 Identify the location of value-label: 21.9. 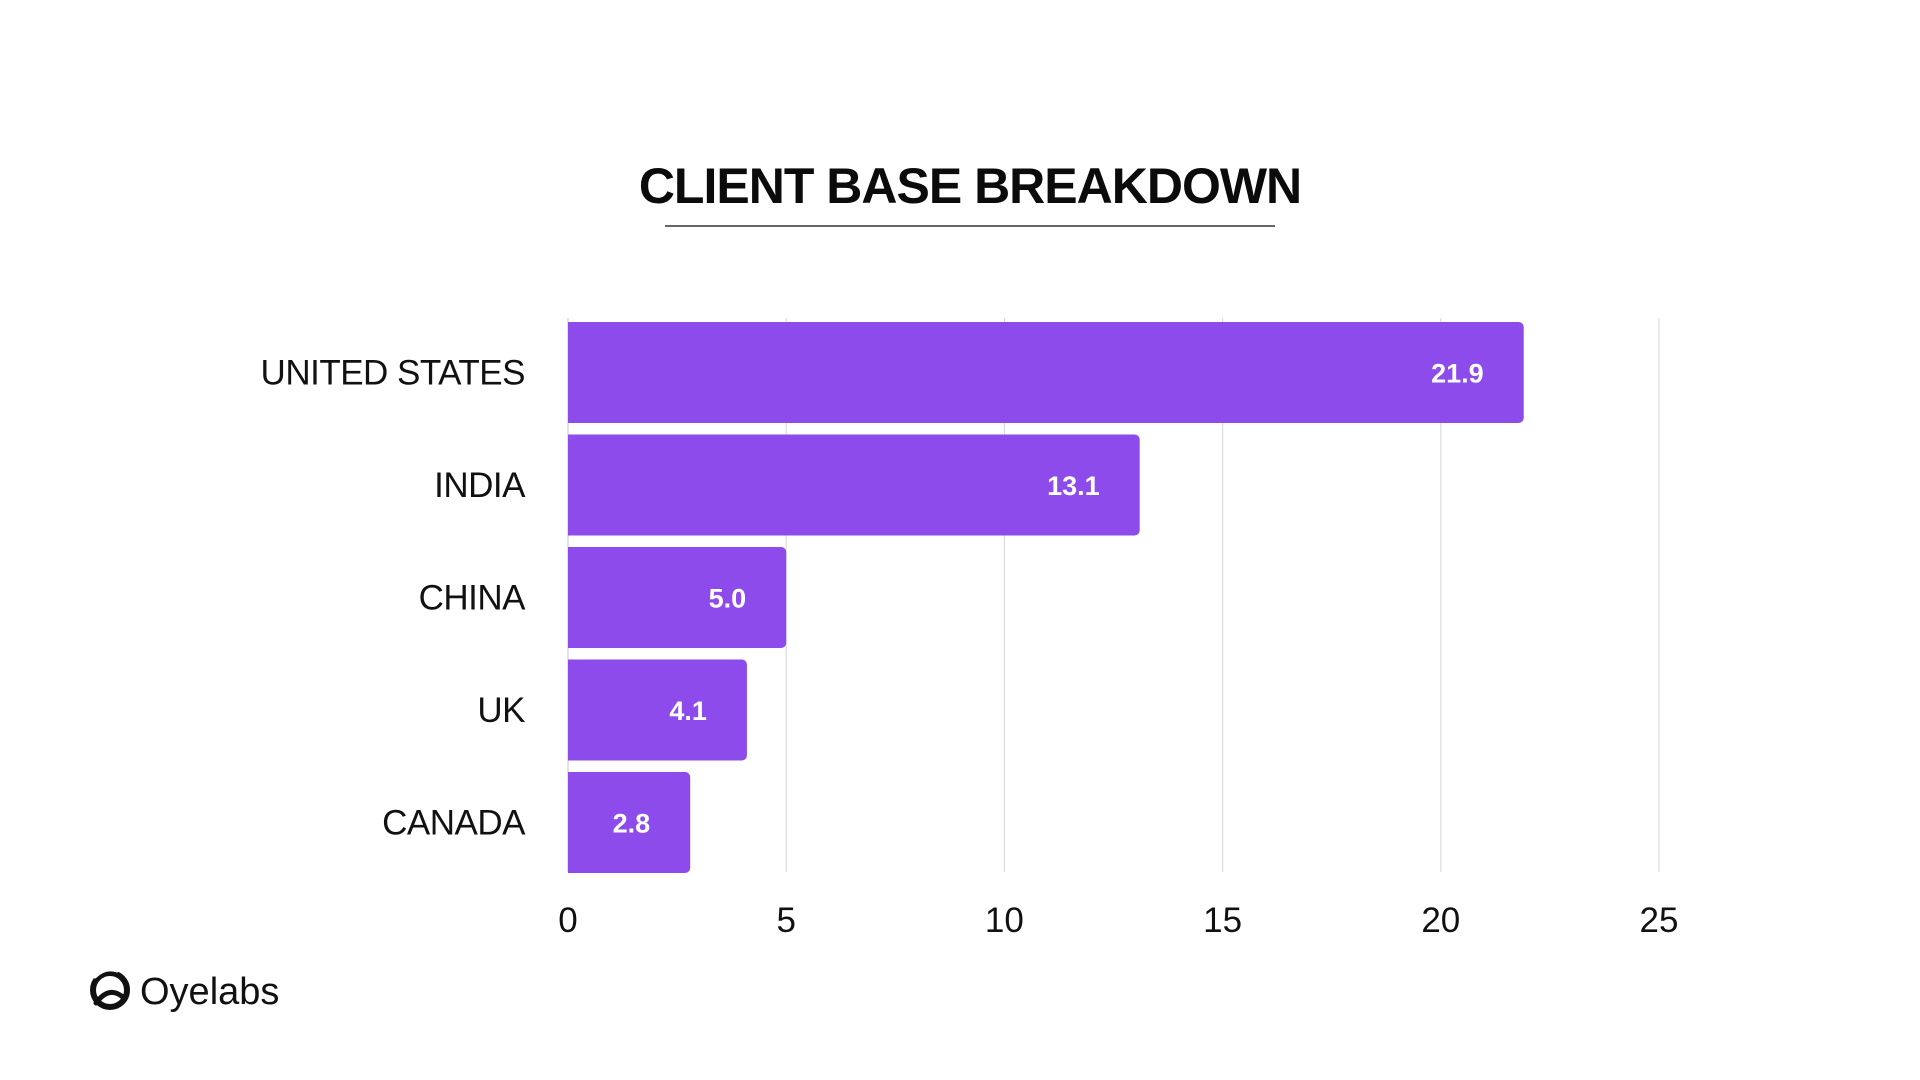
(1457, 374).